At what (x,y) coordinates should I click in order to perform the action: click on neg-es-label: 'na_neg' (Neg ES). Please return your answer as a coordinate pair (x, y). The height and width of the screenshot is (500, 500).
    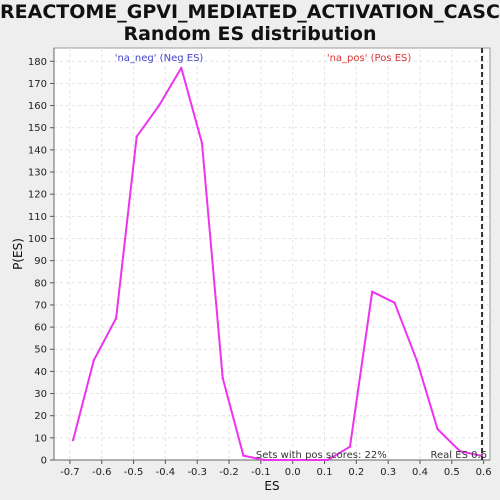
    Looking at the image, I should click on (159, 58).